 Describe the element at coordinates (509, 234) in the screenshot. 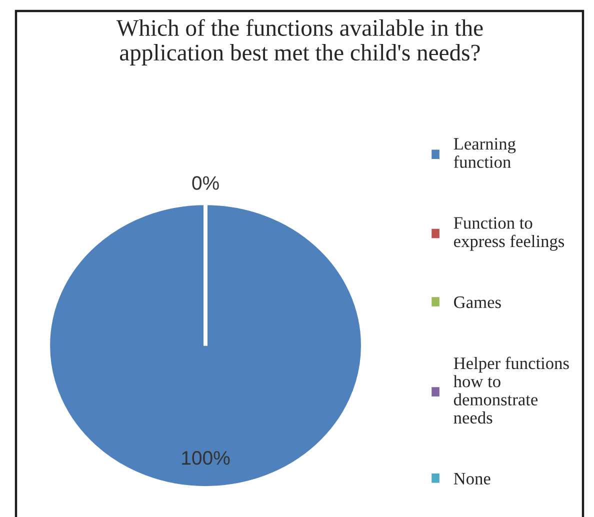

I see `legend-label: Function to express feelings` at that location.